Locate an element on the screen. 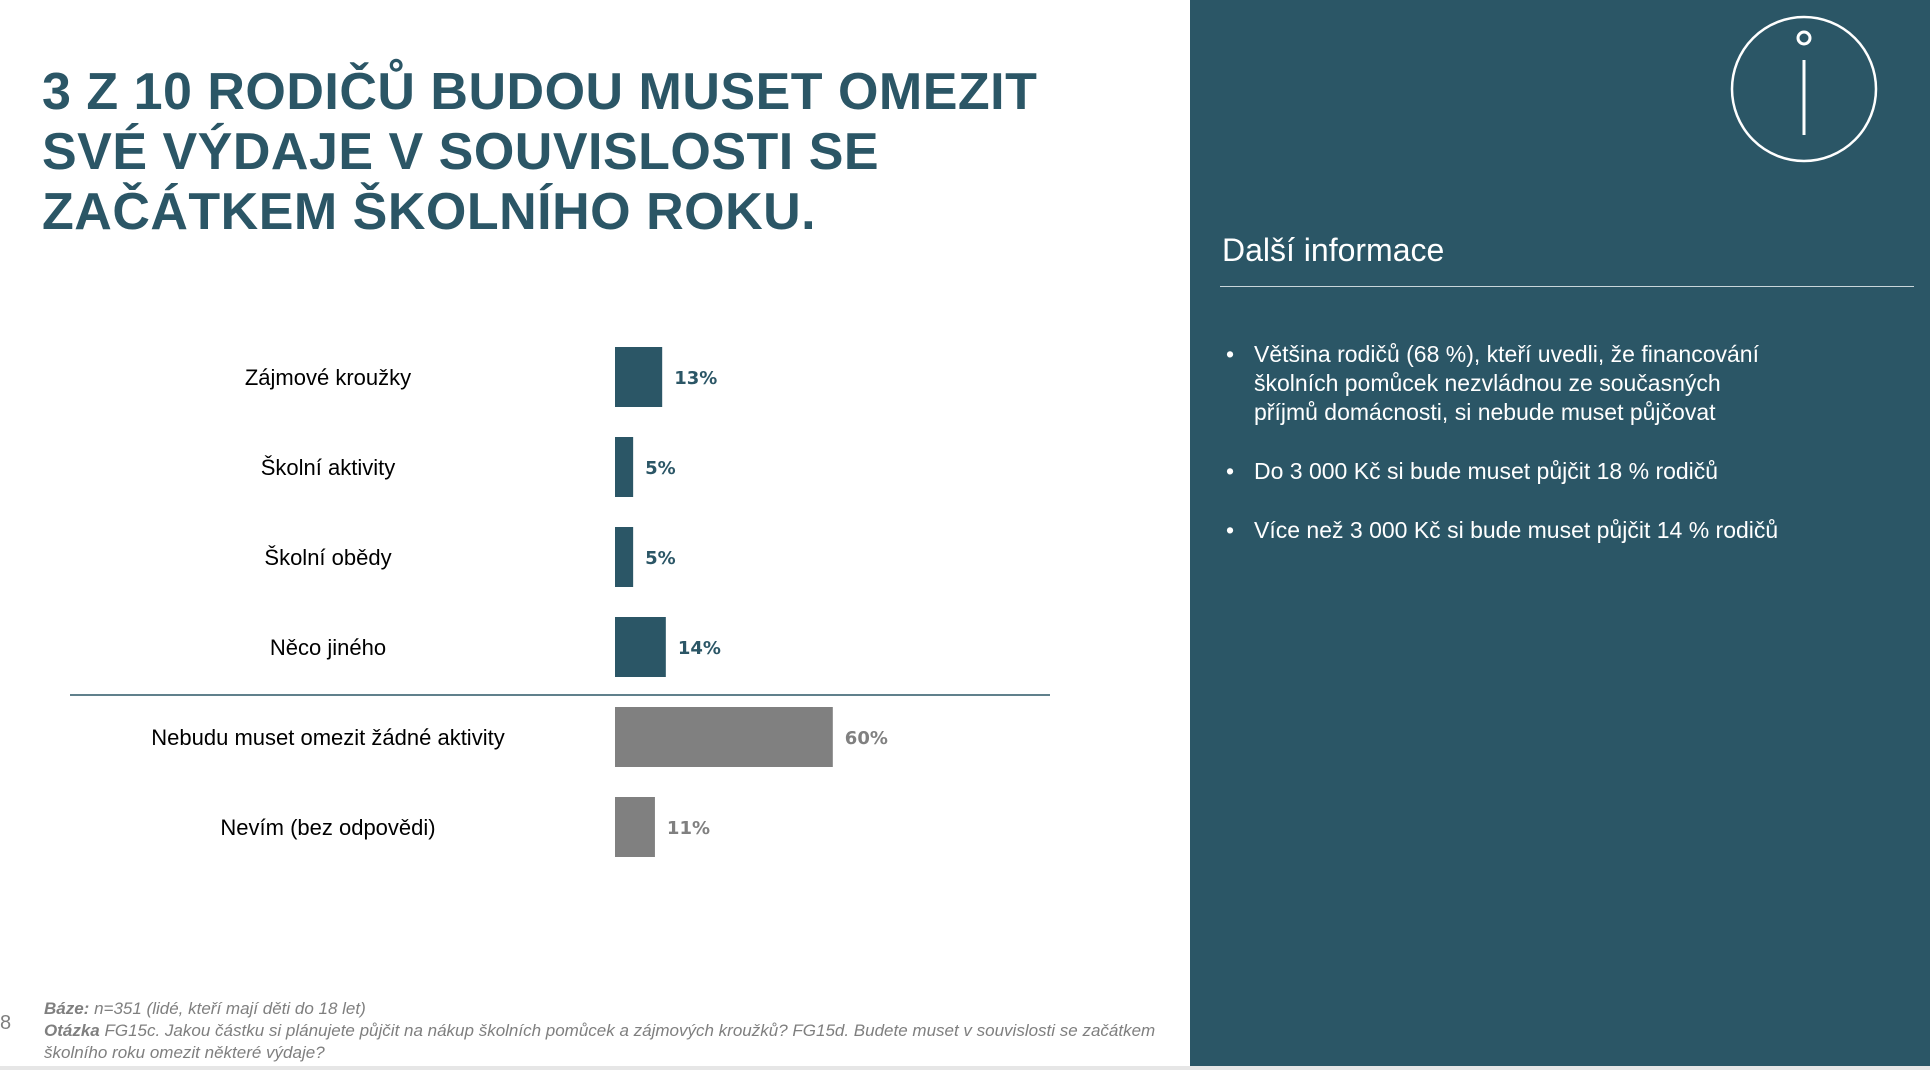  category-label: Nebudu muset omezit žádné aktivity is located at coordinates (327, 737).